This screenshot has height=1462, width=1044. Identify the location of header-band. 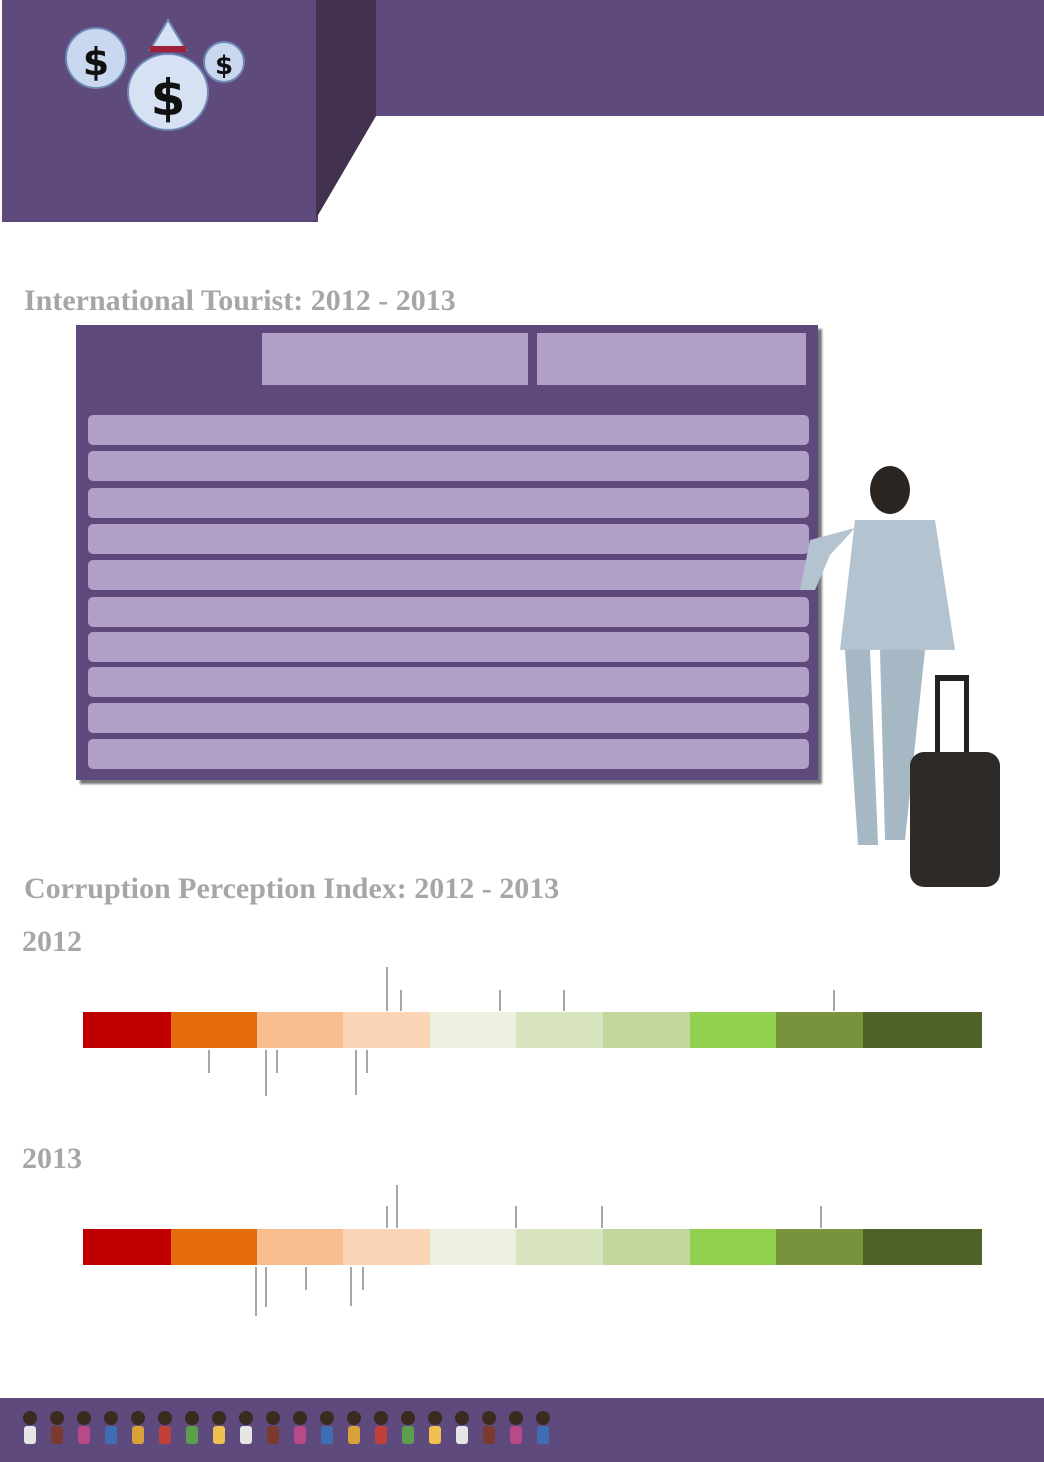
(710, 58).